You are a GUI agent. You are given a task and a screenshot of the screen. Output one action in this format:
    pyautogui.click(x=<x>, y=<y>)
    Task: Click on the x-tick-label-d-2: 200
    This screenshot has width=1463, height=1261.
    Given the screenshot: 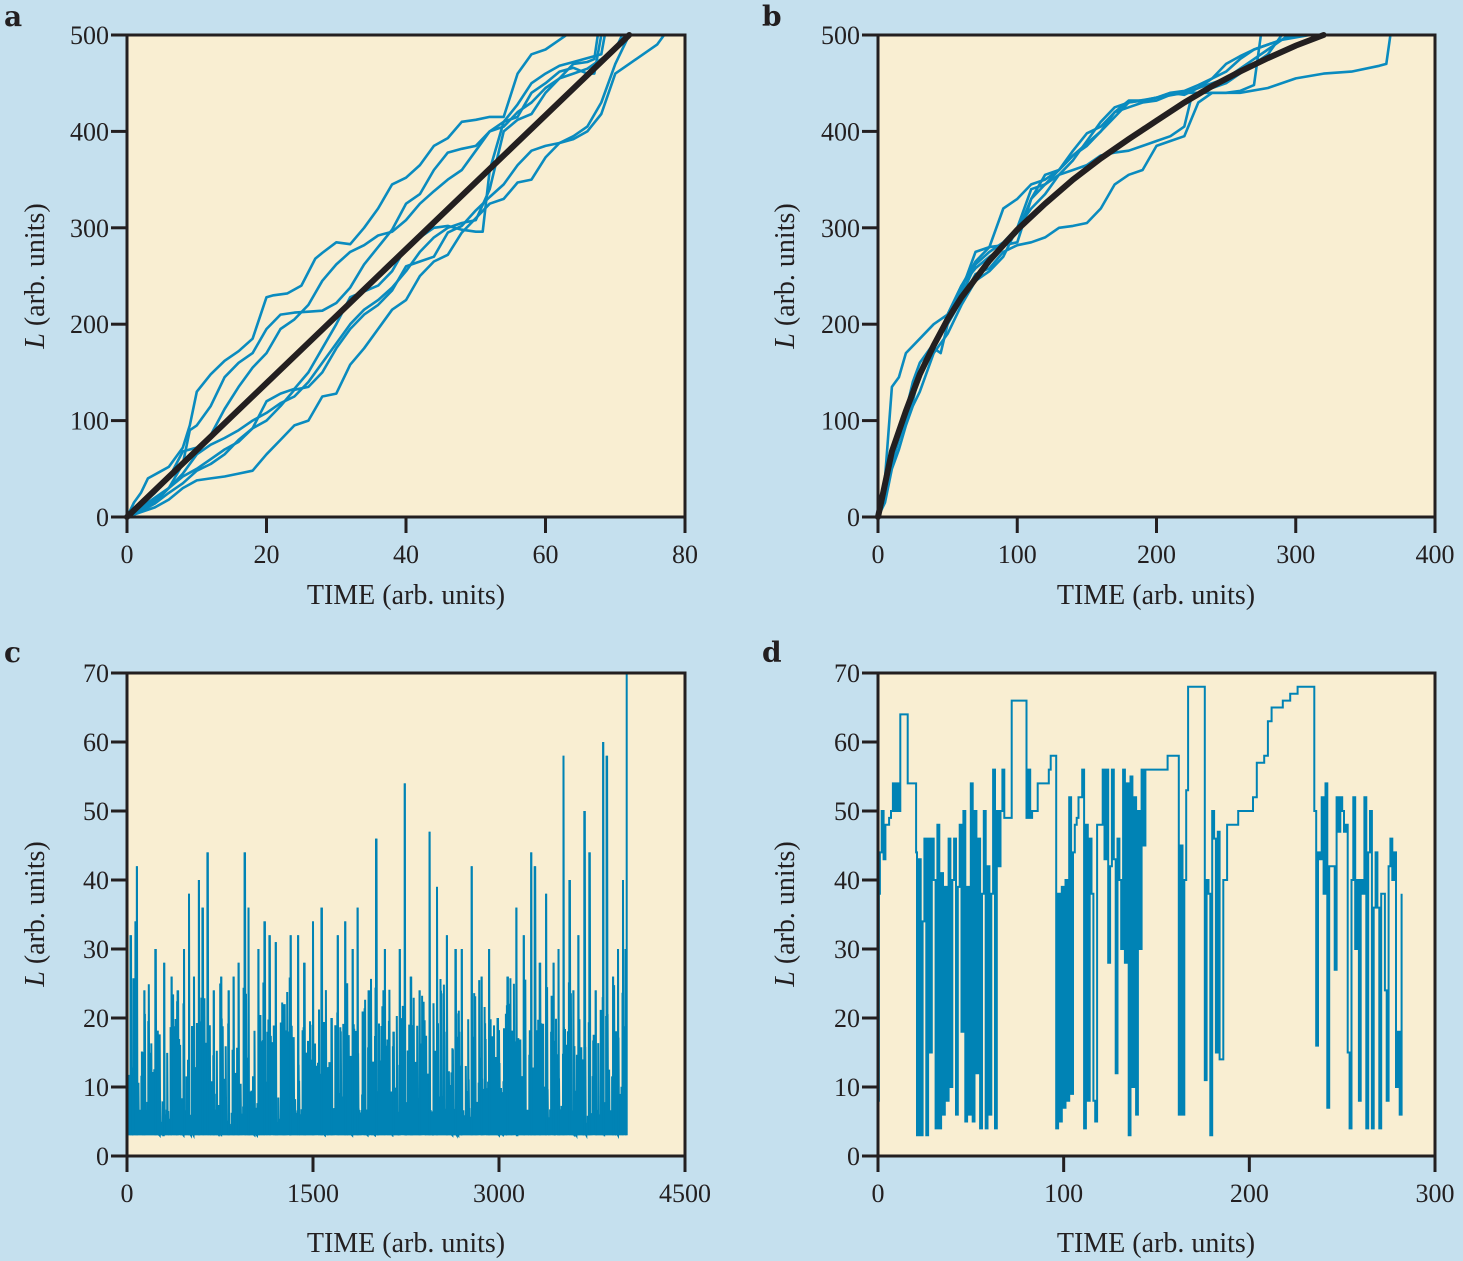 What is the action you would take?
    pyautogui.click(x=1249, y=1193)
    